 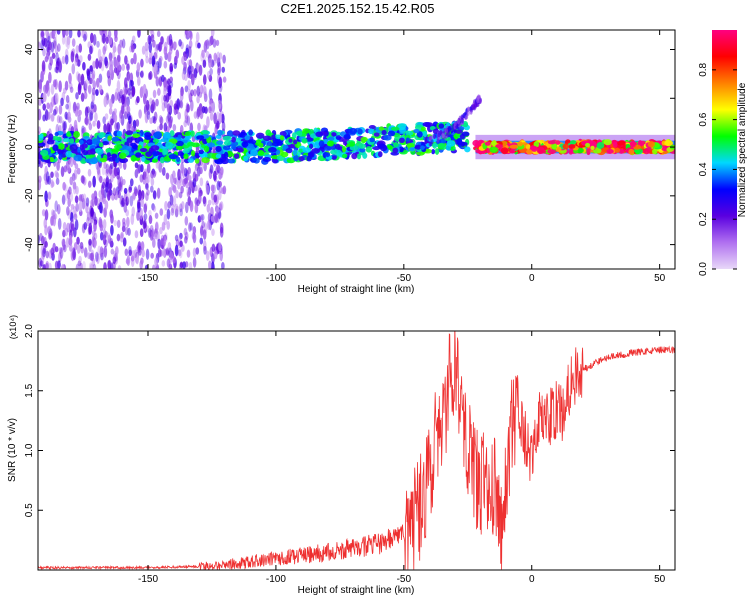 What do you see at coordinates (404, 278) in the screenshot?
I see `x-tick-label: -50` at bounding box center [404, 278].